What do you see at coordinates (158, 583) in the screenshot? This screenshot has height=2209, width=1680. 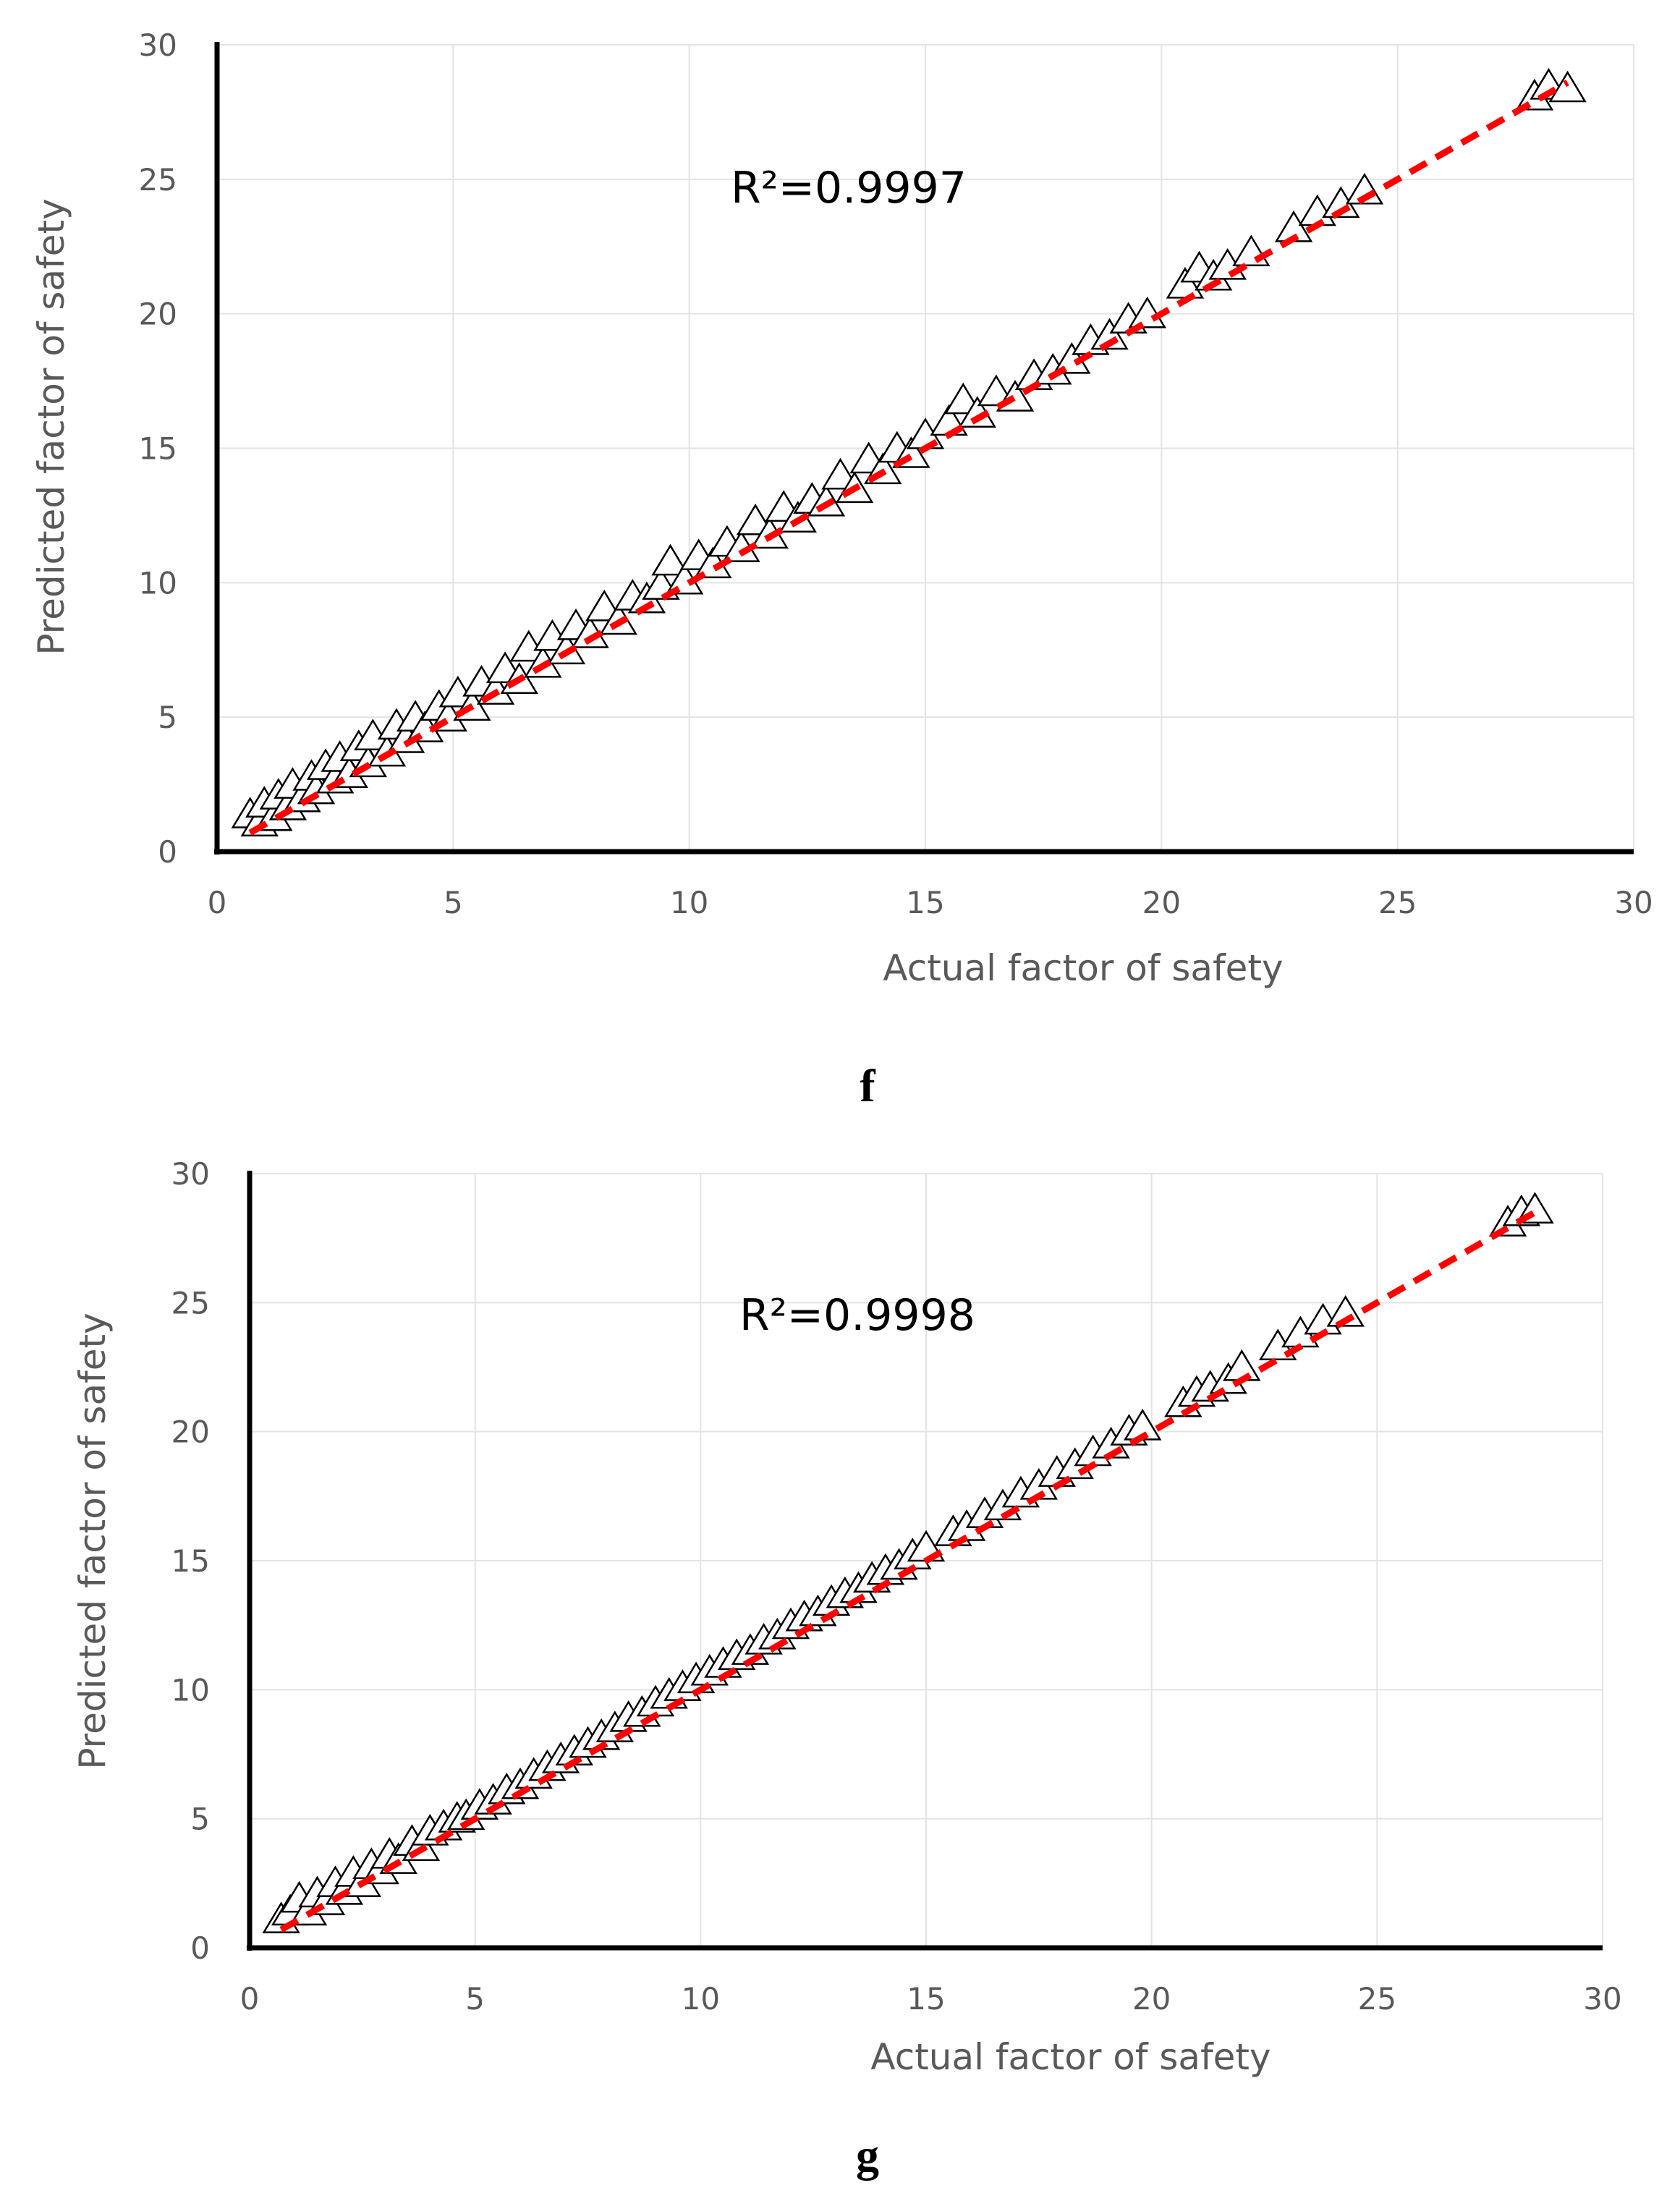 I see `y-tick-label-f: 10` at bounding box center [158, 583].